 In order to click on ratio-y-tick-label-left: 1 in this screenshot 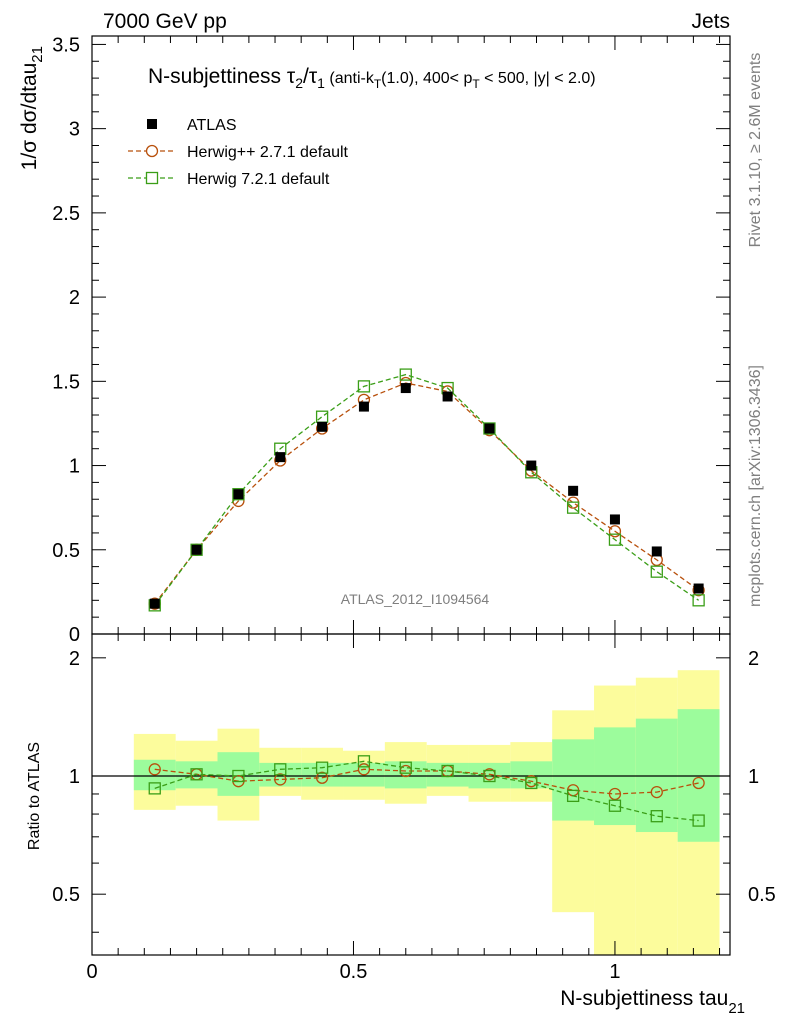, I will do `click(74, 777)`.